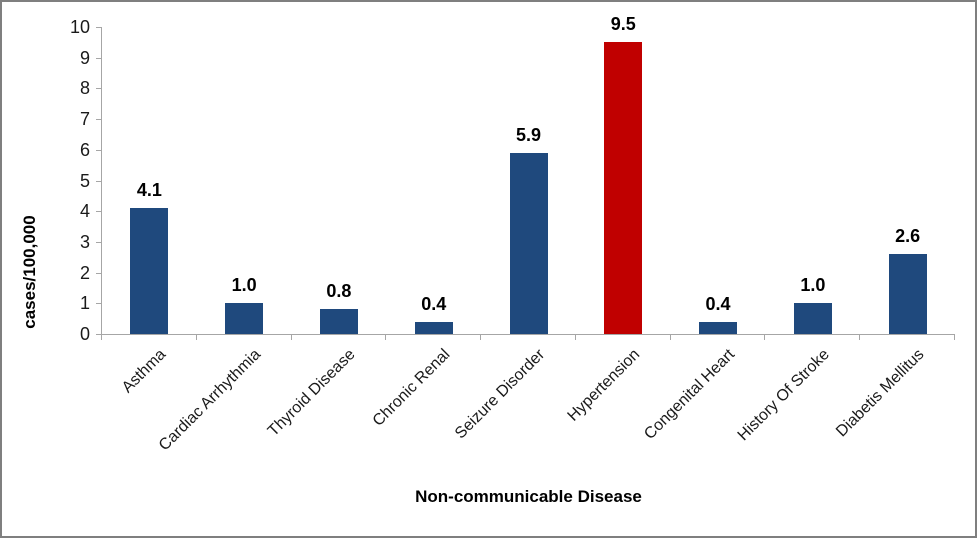 The height and width of the screenshot is (538, 977). What do you see at coordinates (623, 24) in the screenshot?
I see `bar-value-label: 9.5` at bounding box center [623, 24].